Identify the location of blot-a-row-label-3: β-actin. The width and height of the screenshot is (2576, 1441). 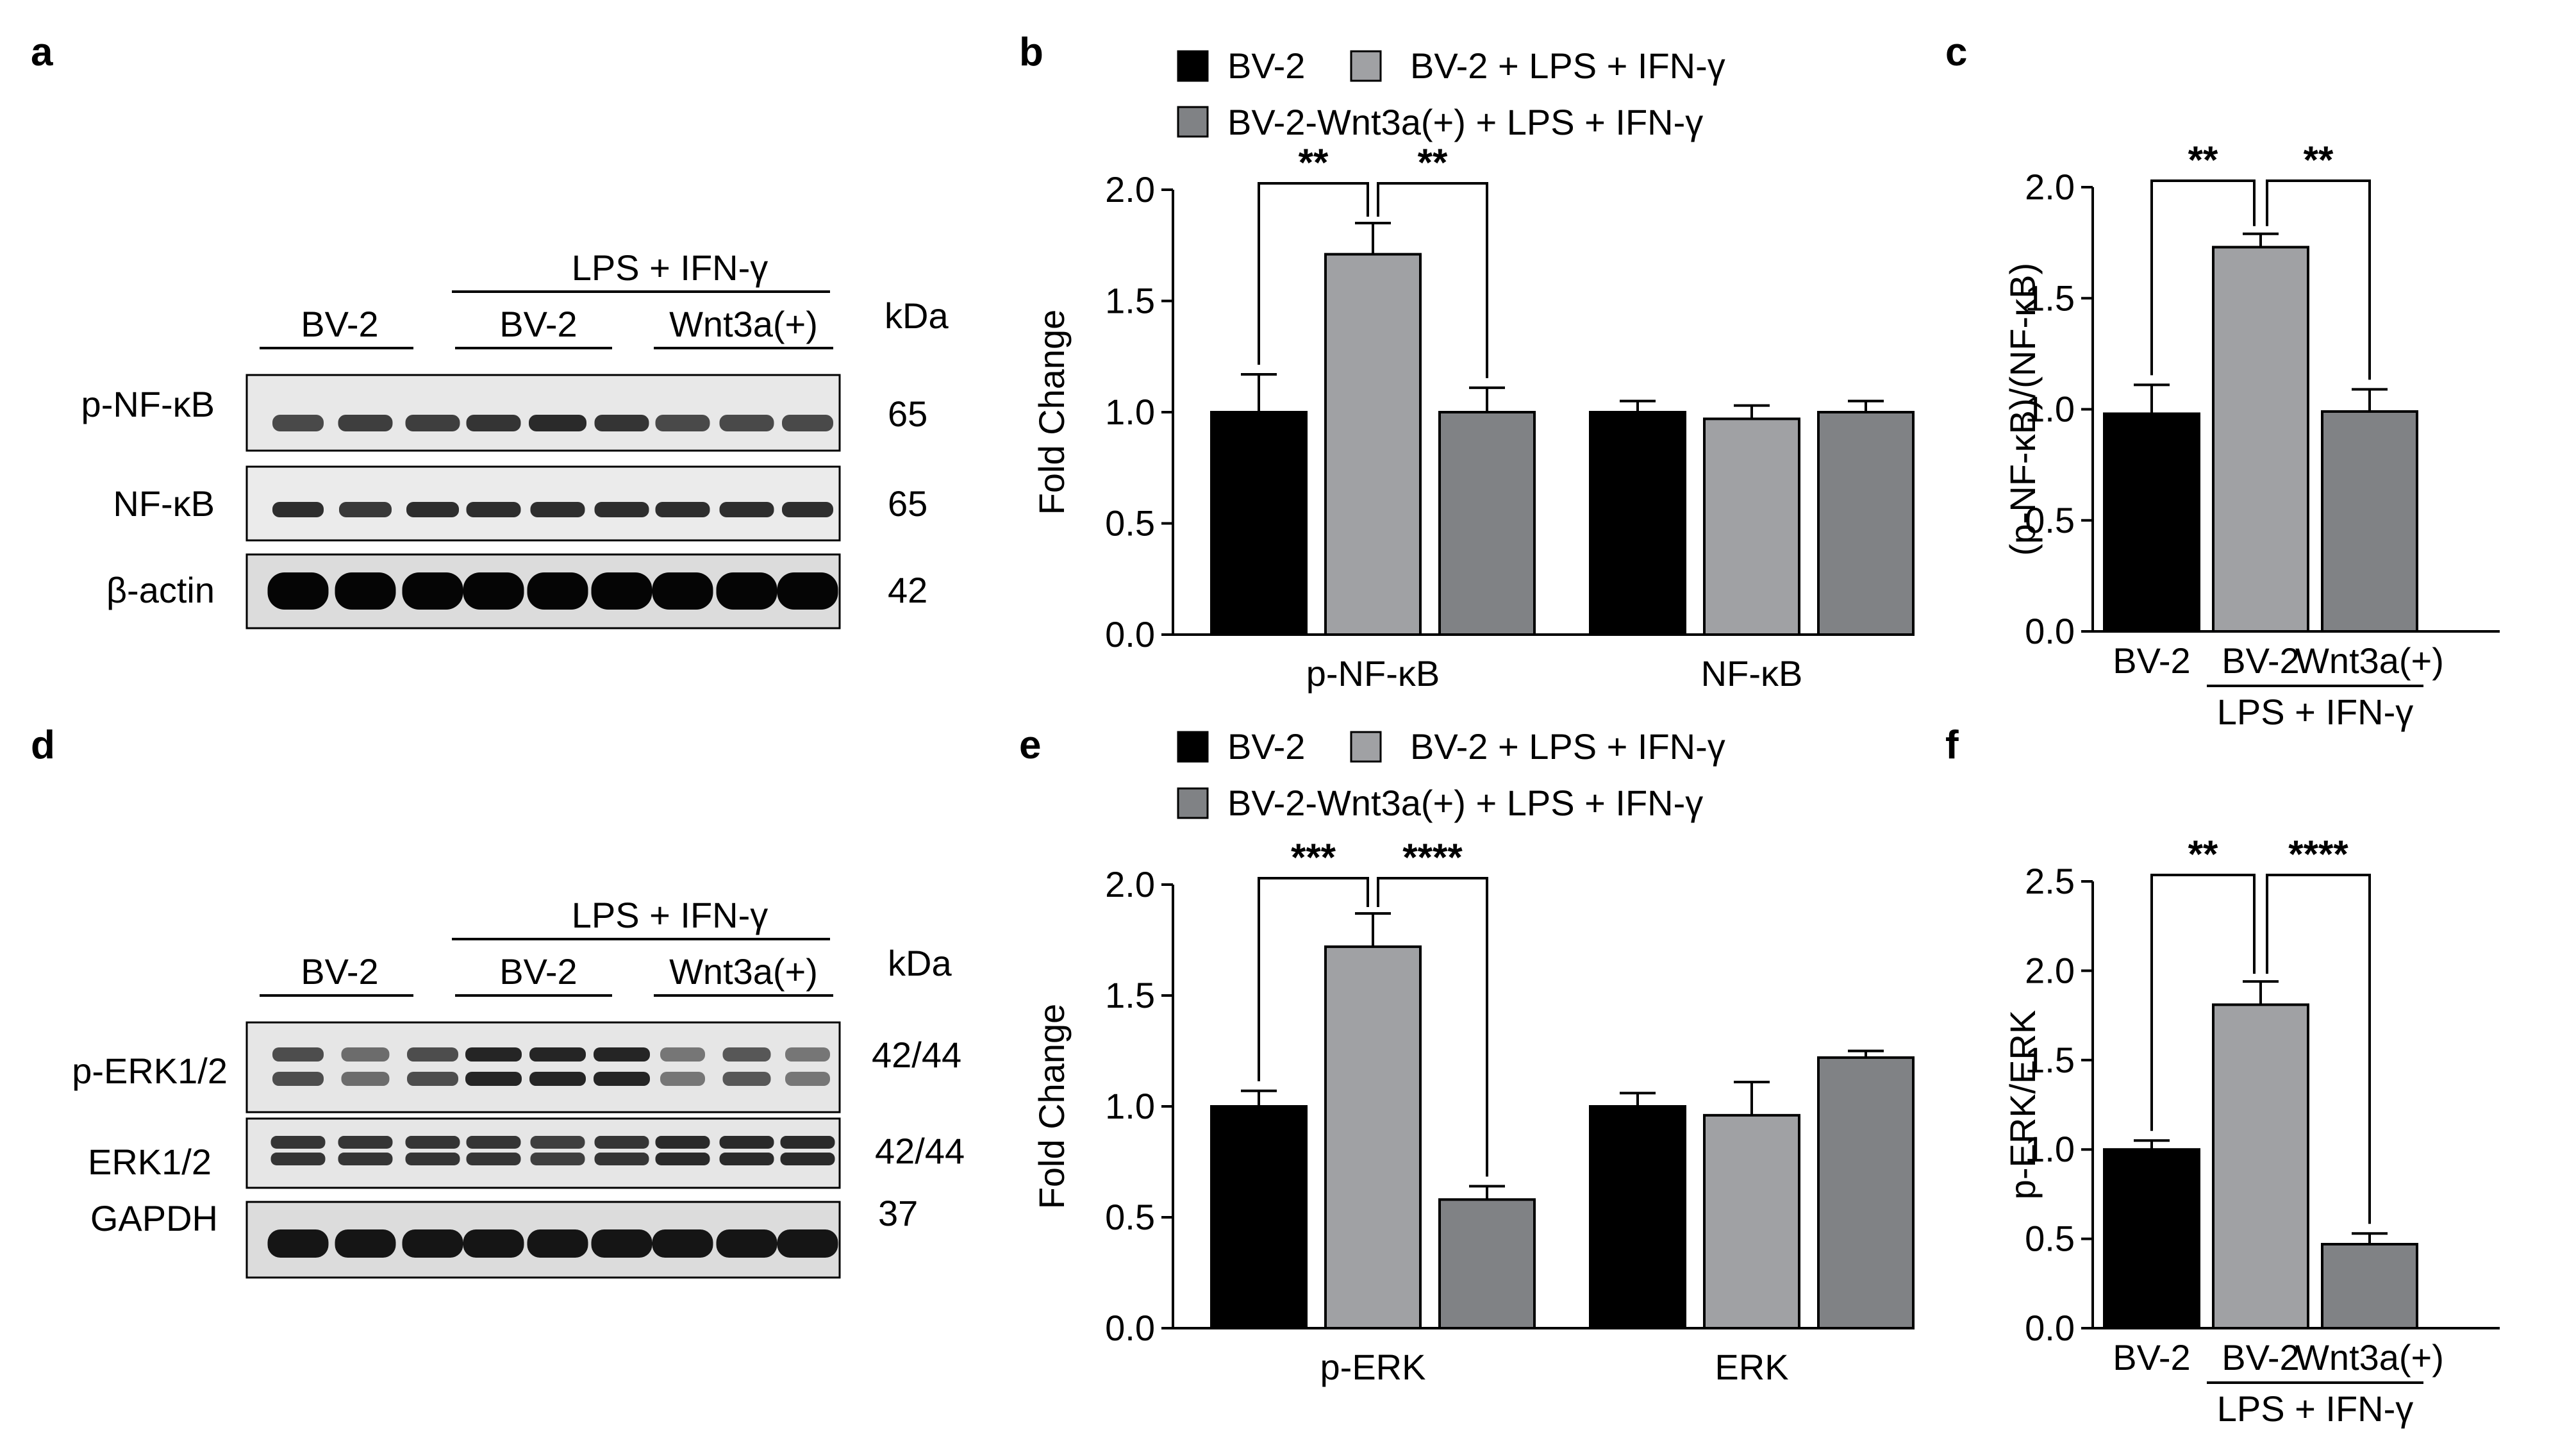
(160, 590).